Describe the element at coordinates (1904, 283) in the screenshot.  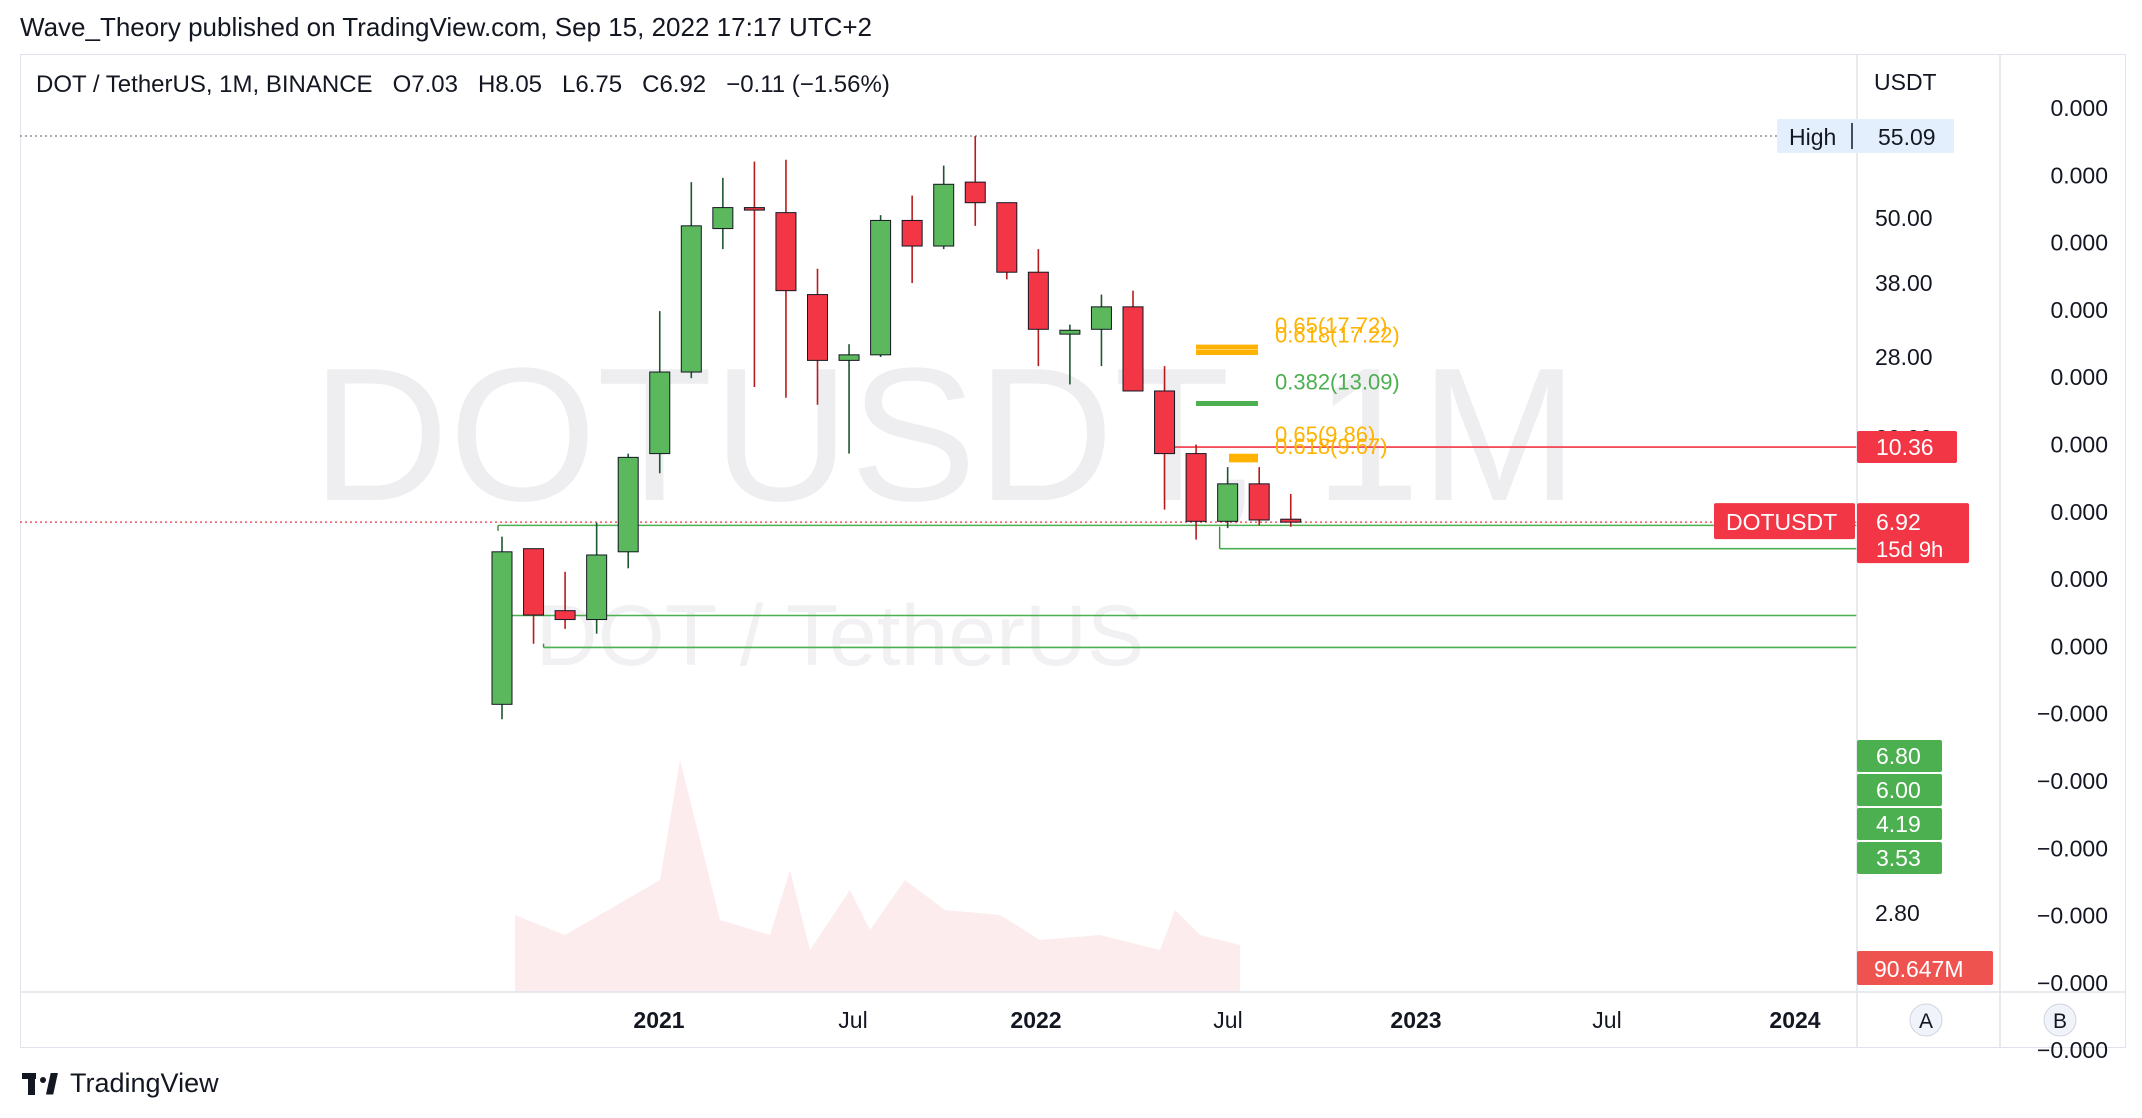
I see `price-tick-38.00: 38.00` at that location.